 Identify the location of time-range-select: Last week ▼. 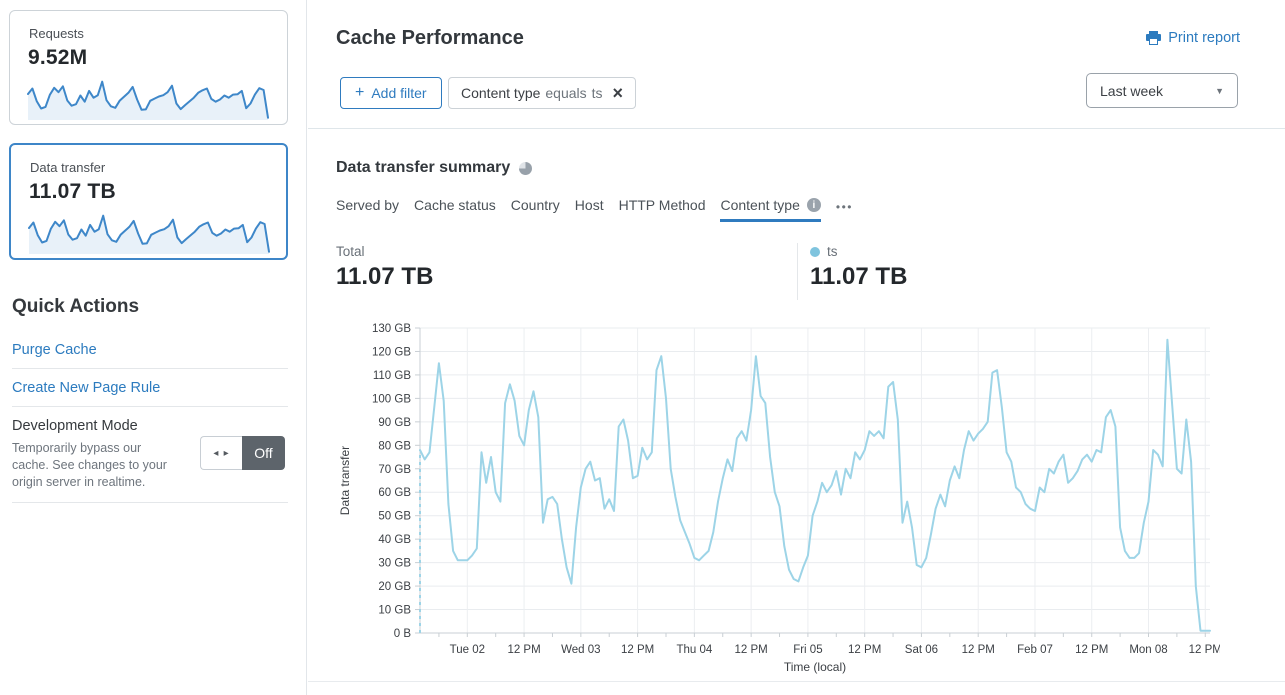
(1162, 90).